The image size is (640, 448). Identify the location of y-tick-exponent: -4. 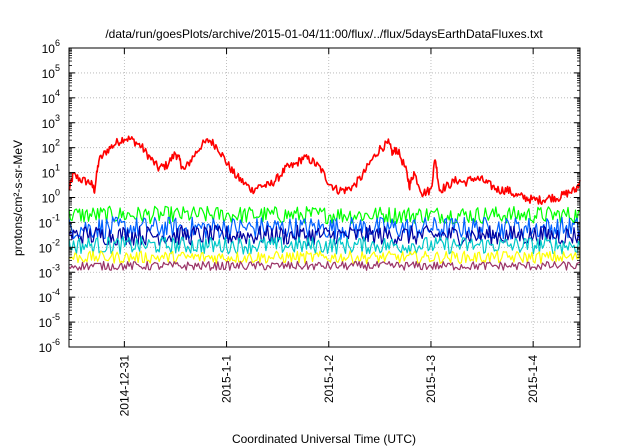
(56, 292).